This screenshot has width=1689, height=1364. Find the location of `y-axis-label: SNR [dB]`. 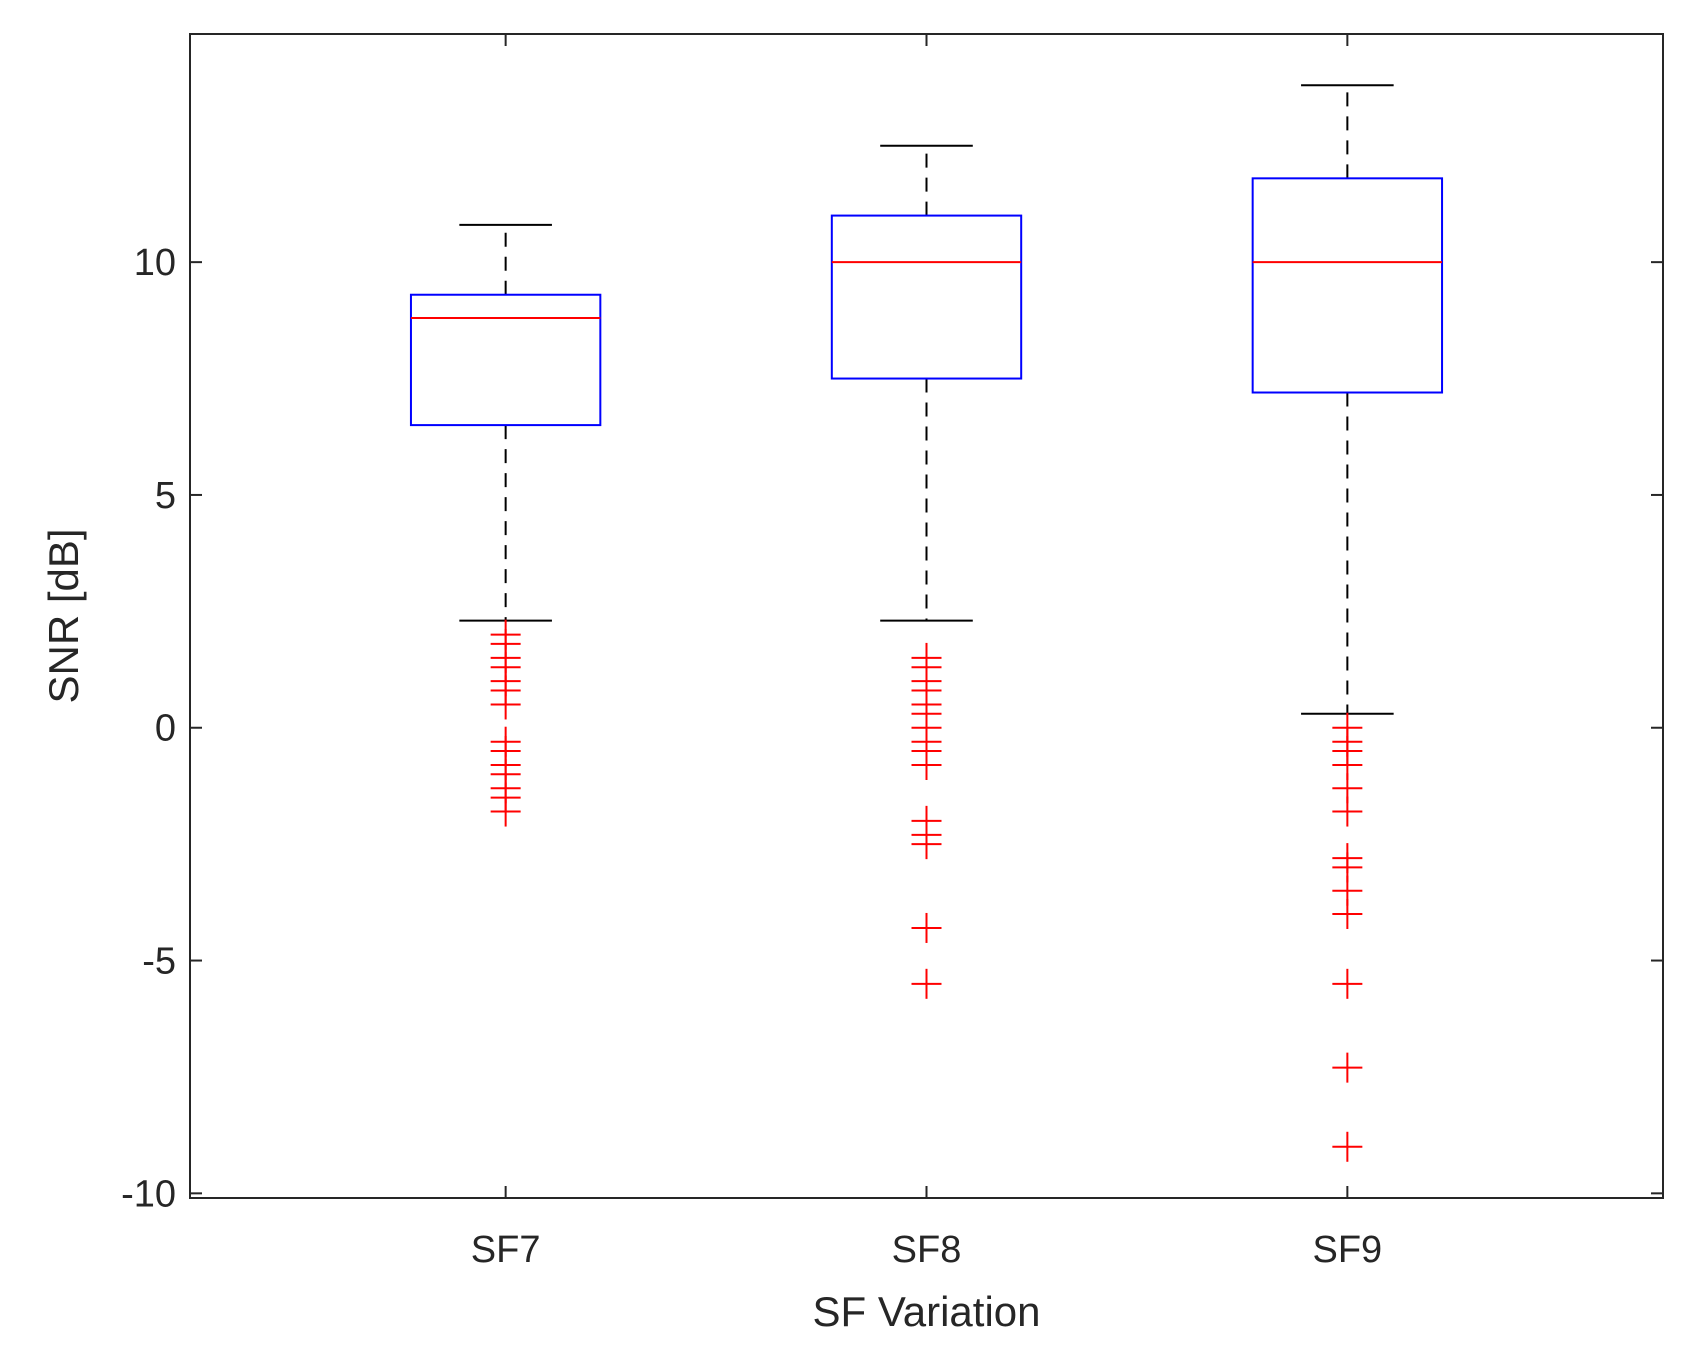

y-axis-label: SNR [dB] is located at coordinates (63, 615).